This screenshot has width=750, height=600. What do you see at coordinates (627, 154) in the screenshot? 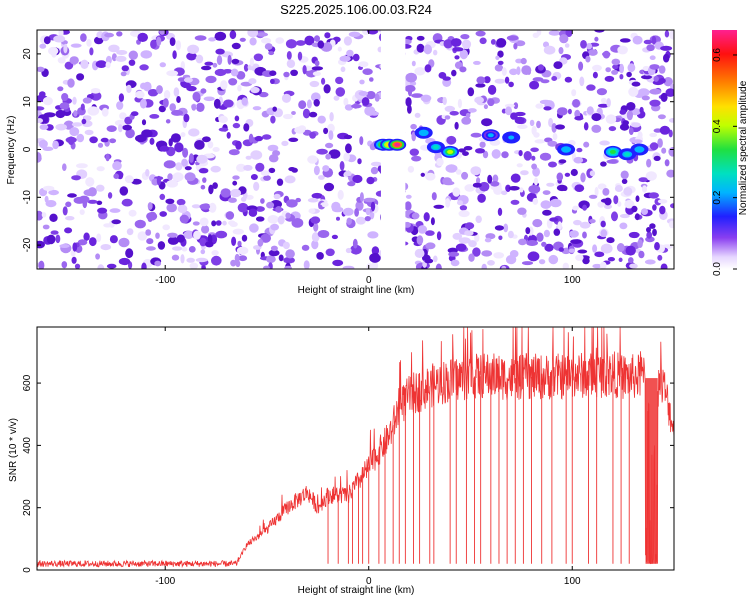
I see `heatmap-peak` at bounding box center [627, 154].